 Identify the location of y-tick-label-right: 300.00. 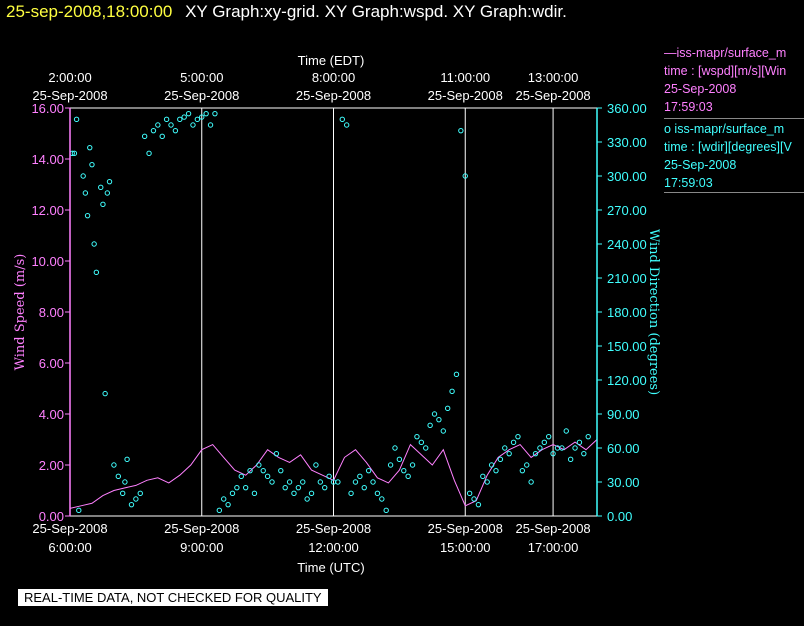
(627, 176).